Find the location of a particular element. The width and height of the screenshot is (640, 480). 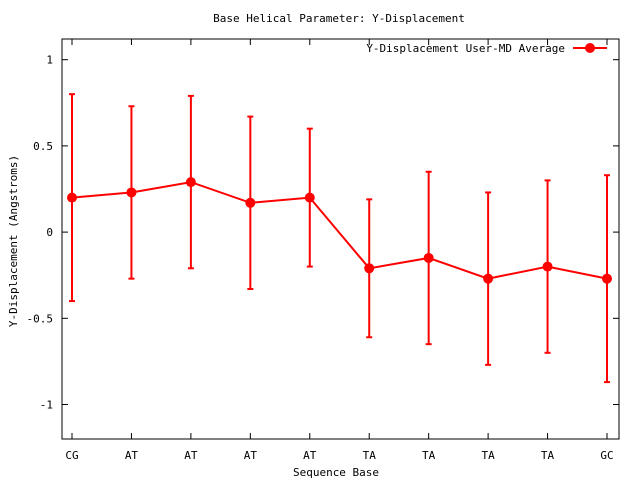

y-axis-label: Y-Displacement (Angstroms) is located at coordinates (13, 241).